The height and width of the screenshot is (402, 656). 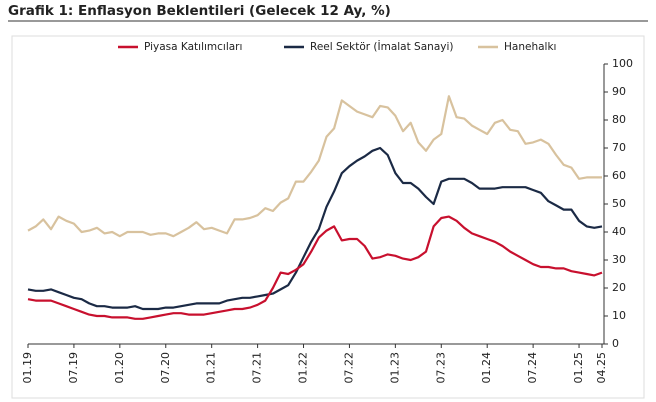 What do you see at coordinates (601, 368) in the screenshot?
I see `x-tick-label: 04.25` at bounding box center [601, 368].